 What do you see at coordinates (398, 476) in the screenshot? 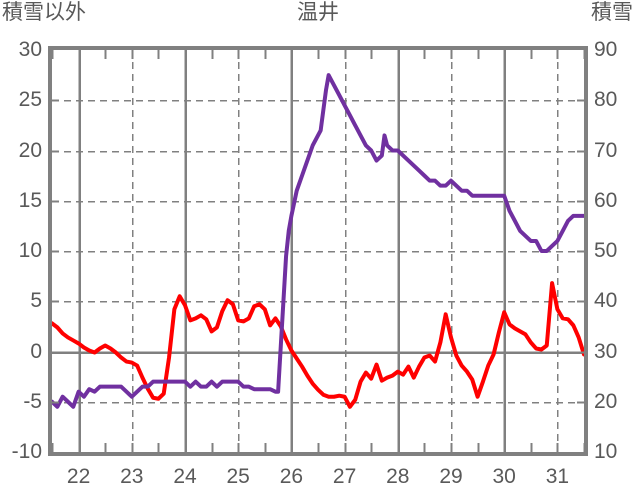
I see `x-axis-tick-label: 28` at bounding box center [398, 476].